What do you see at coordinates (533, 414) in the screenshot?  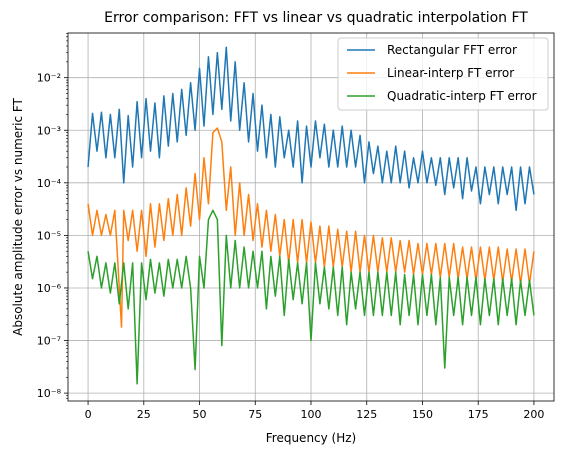 I see `x-tick-label: 200` at bounding box center [533, 414].